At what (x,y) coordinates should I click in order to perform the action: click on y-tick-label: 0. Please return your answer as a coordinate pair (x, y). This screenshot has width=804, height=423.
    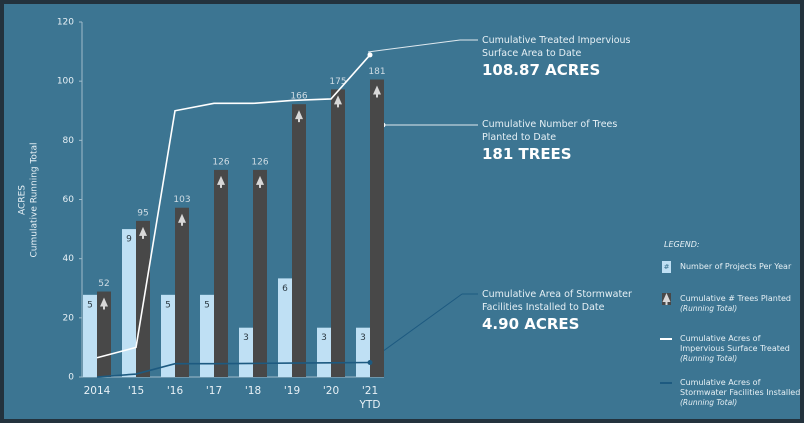
    Looking at the image, I should click on (71, 378).